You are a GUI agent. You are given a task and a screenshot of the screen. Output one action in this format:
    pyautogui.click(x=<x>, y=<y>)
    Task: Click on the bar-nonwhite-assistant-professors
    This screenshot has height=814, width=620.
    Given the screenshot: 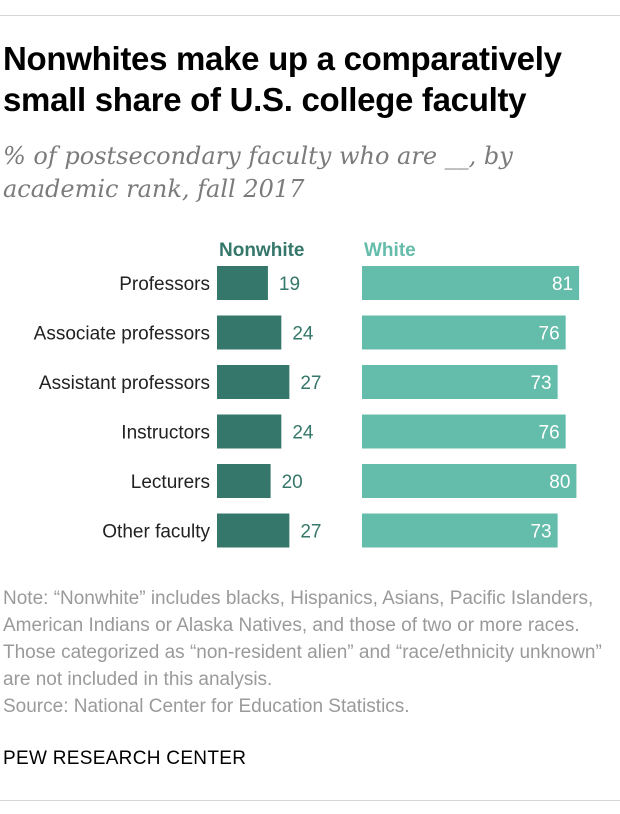 What is the action you would take?
    pyautogui.click(x=253, y=382)
    